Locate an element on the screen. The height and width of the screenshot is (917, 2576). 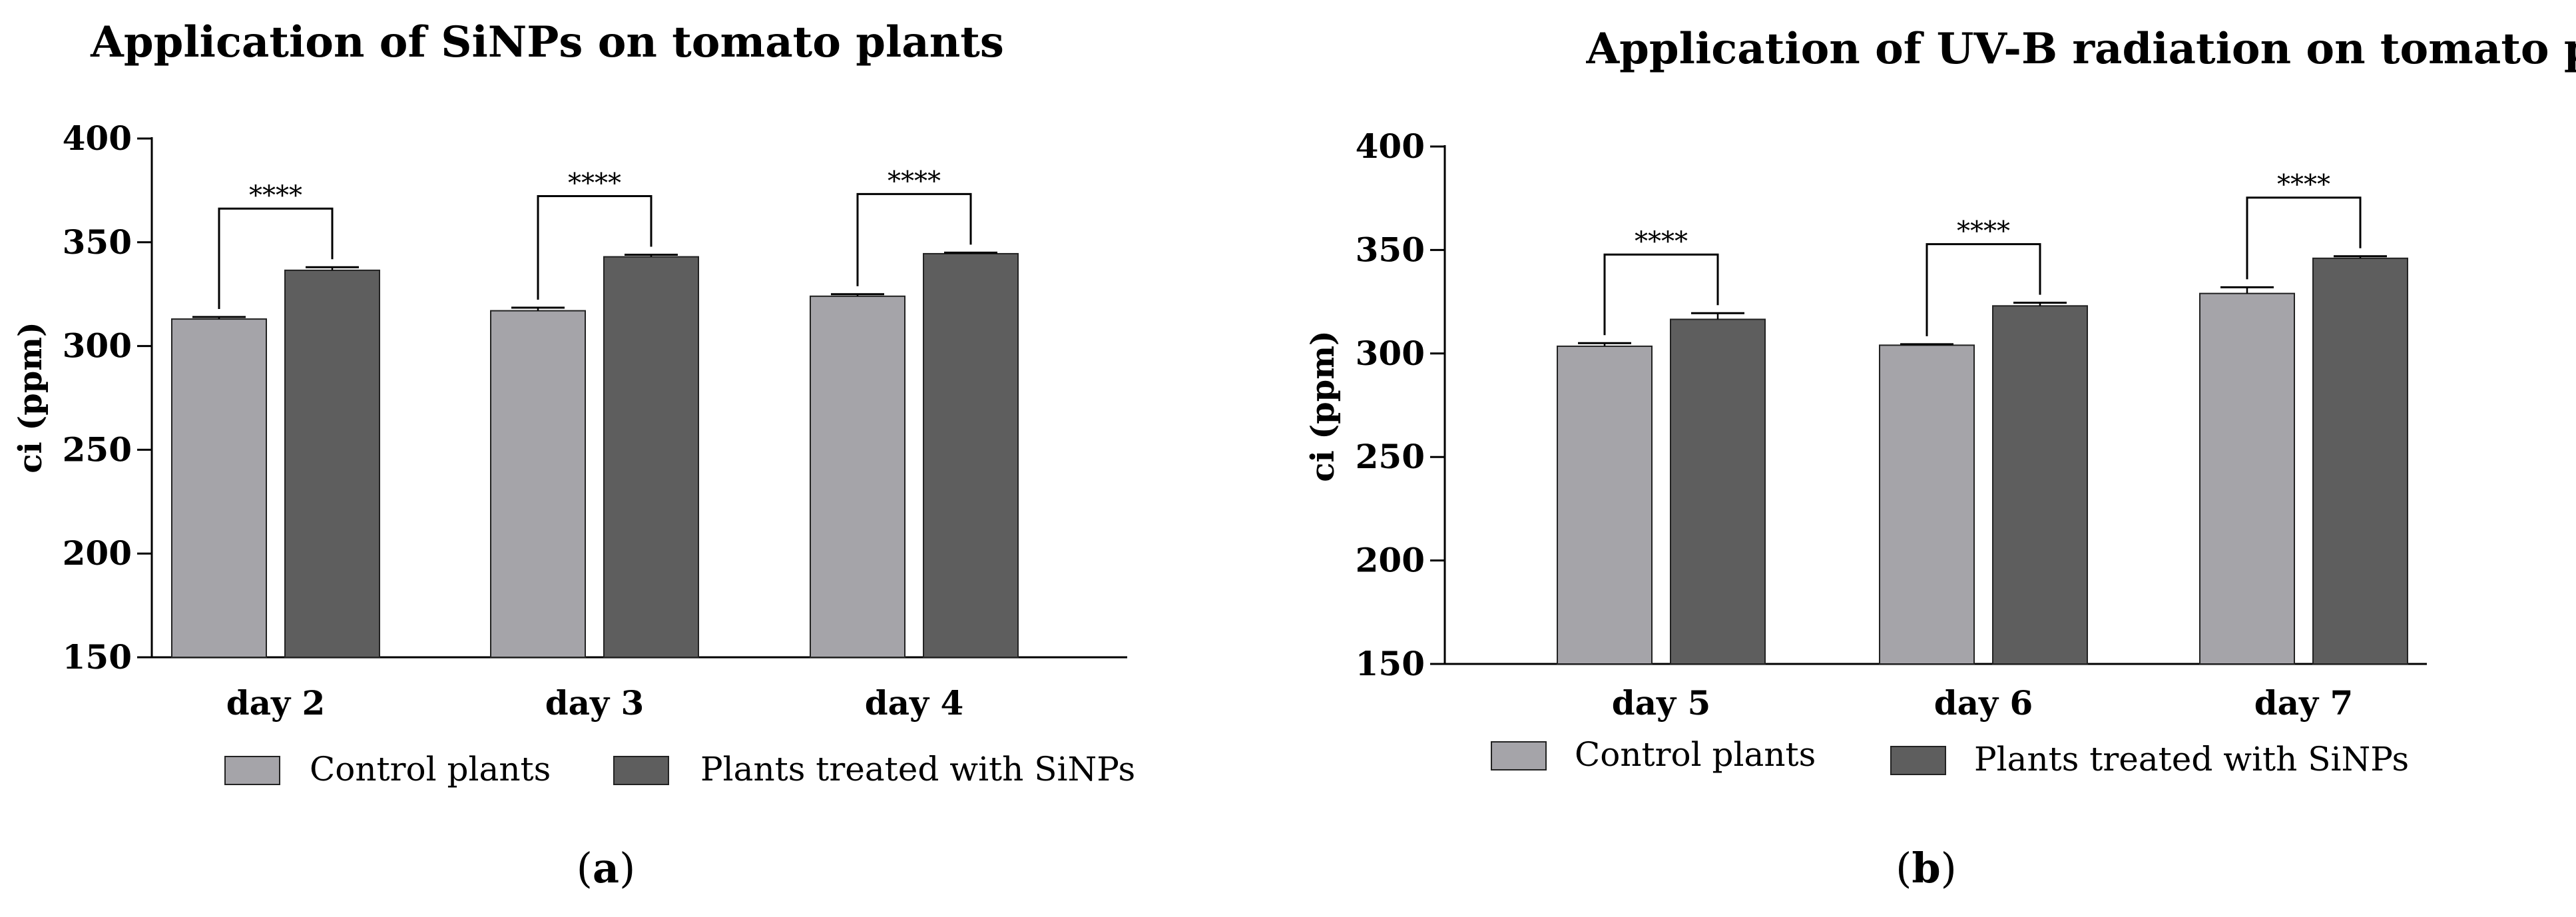
x-tick-label: day 3 is located at coordinates (595, 703).